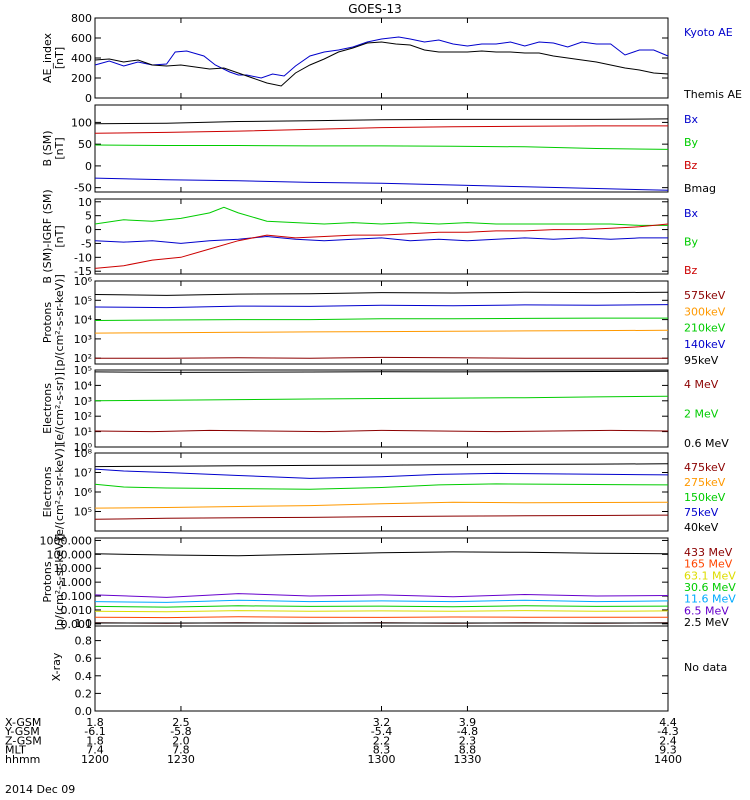  I want to click on y-axis-label: B (SM)-IGRF (SM)[nT], so click(53, 236).